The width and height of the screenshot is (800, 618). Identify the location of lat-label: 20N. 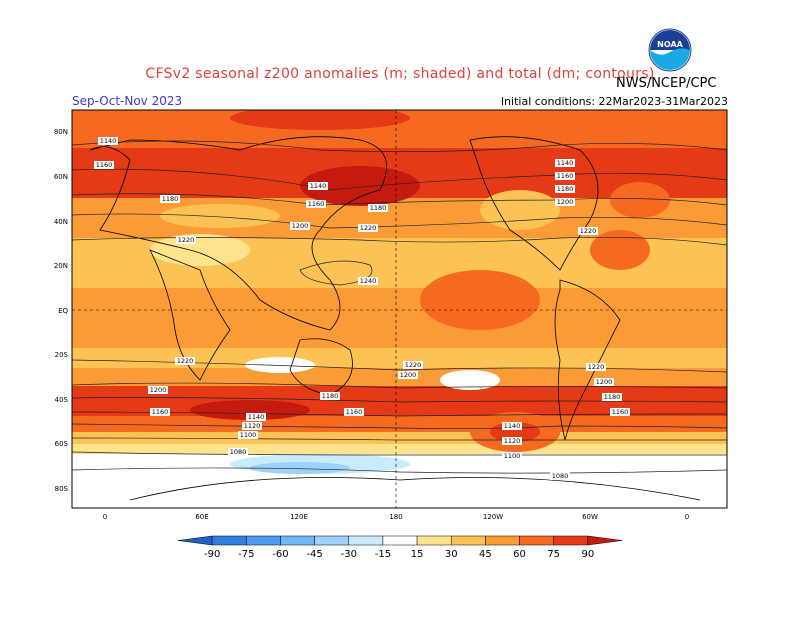
(61, 266).